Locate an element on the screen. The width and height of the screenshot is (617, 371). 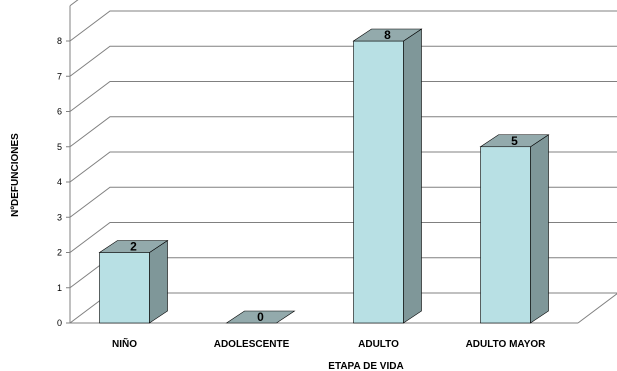
x-tick-label-4: ADULTO MAYOR is located at coordinates (506, 344).